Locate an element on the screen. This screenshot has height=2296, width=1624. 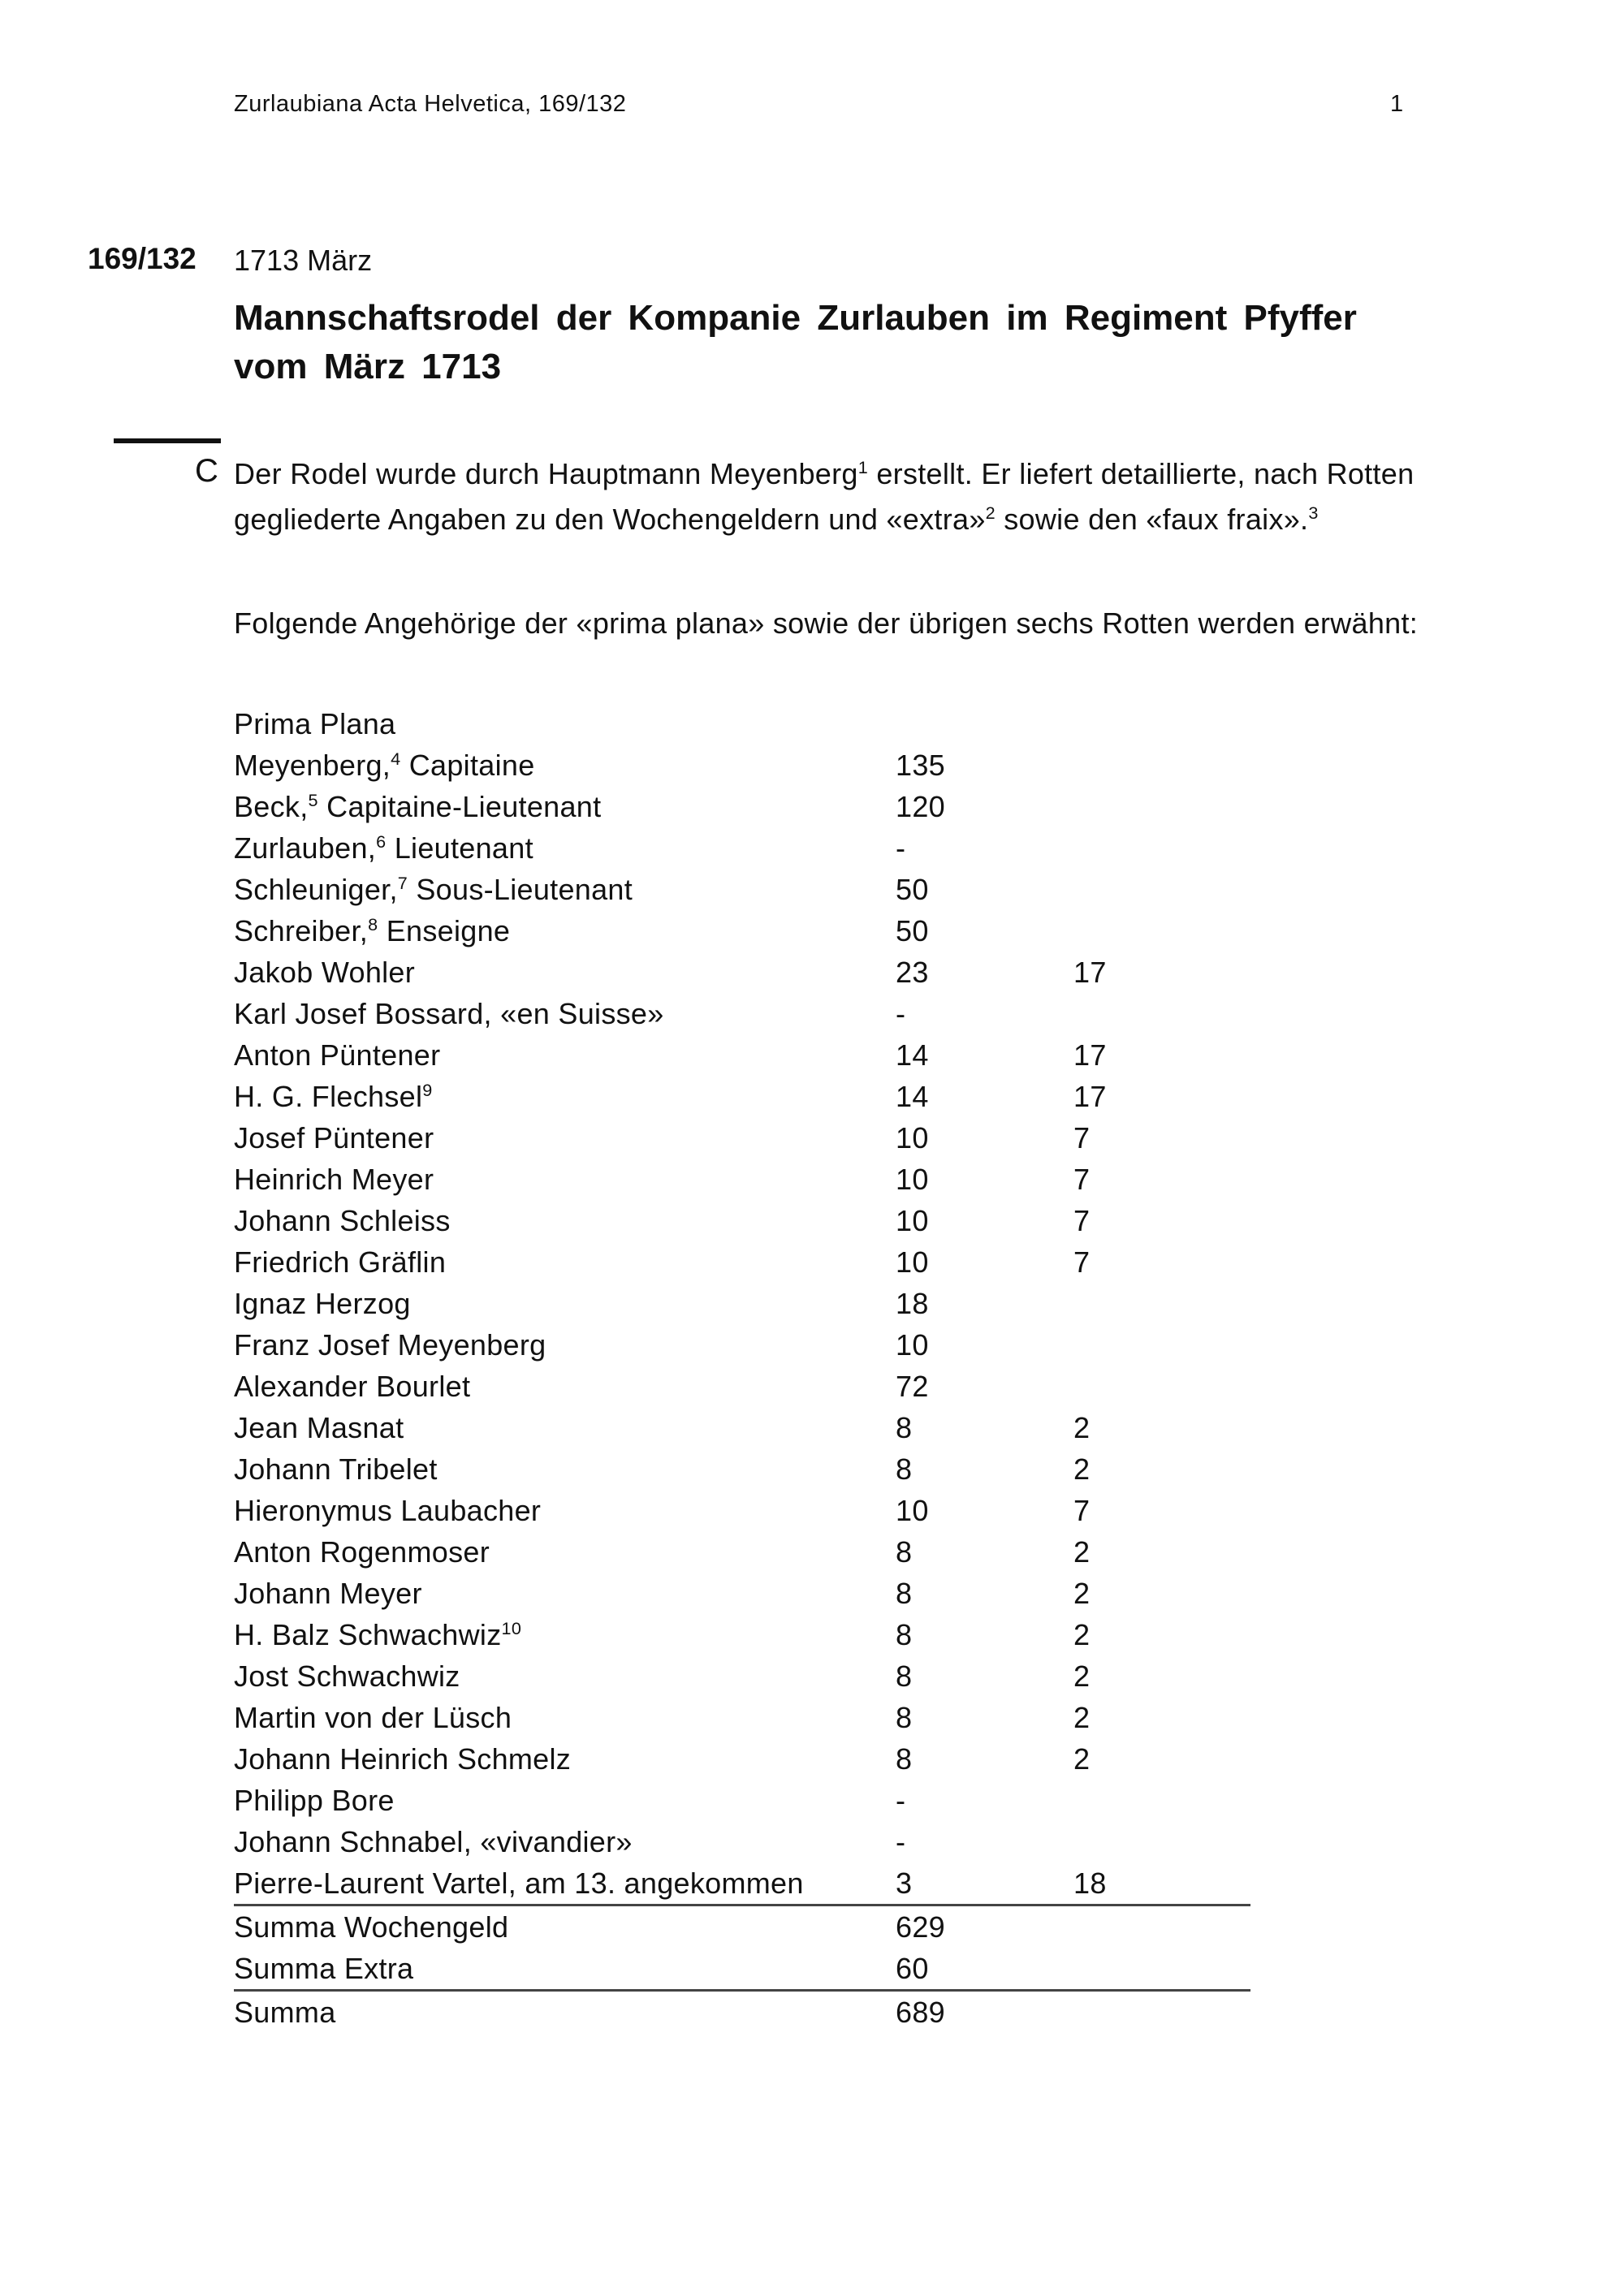
member-name: H. Balz Schwachwiz10 is located at coordinates (378, 1635).